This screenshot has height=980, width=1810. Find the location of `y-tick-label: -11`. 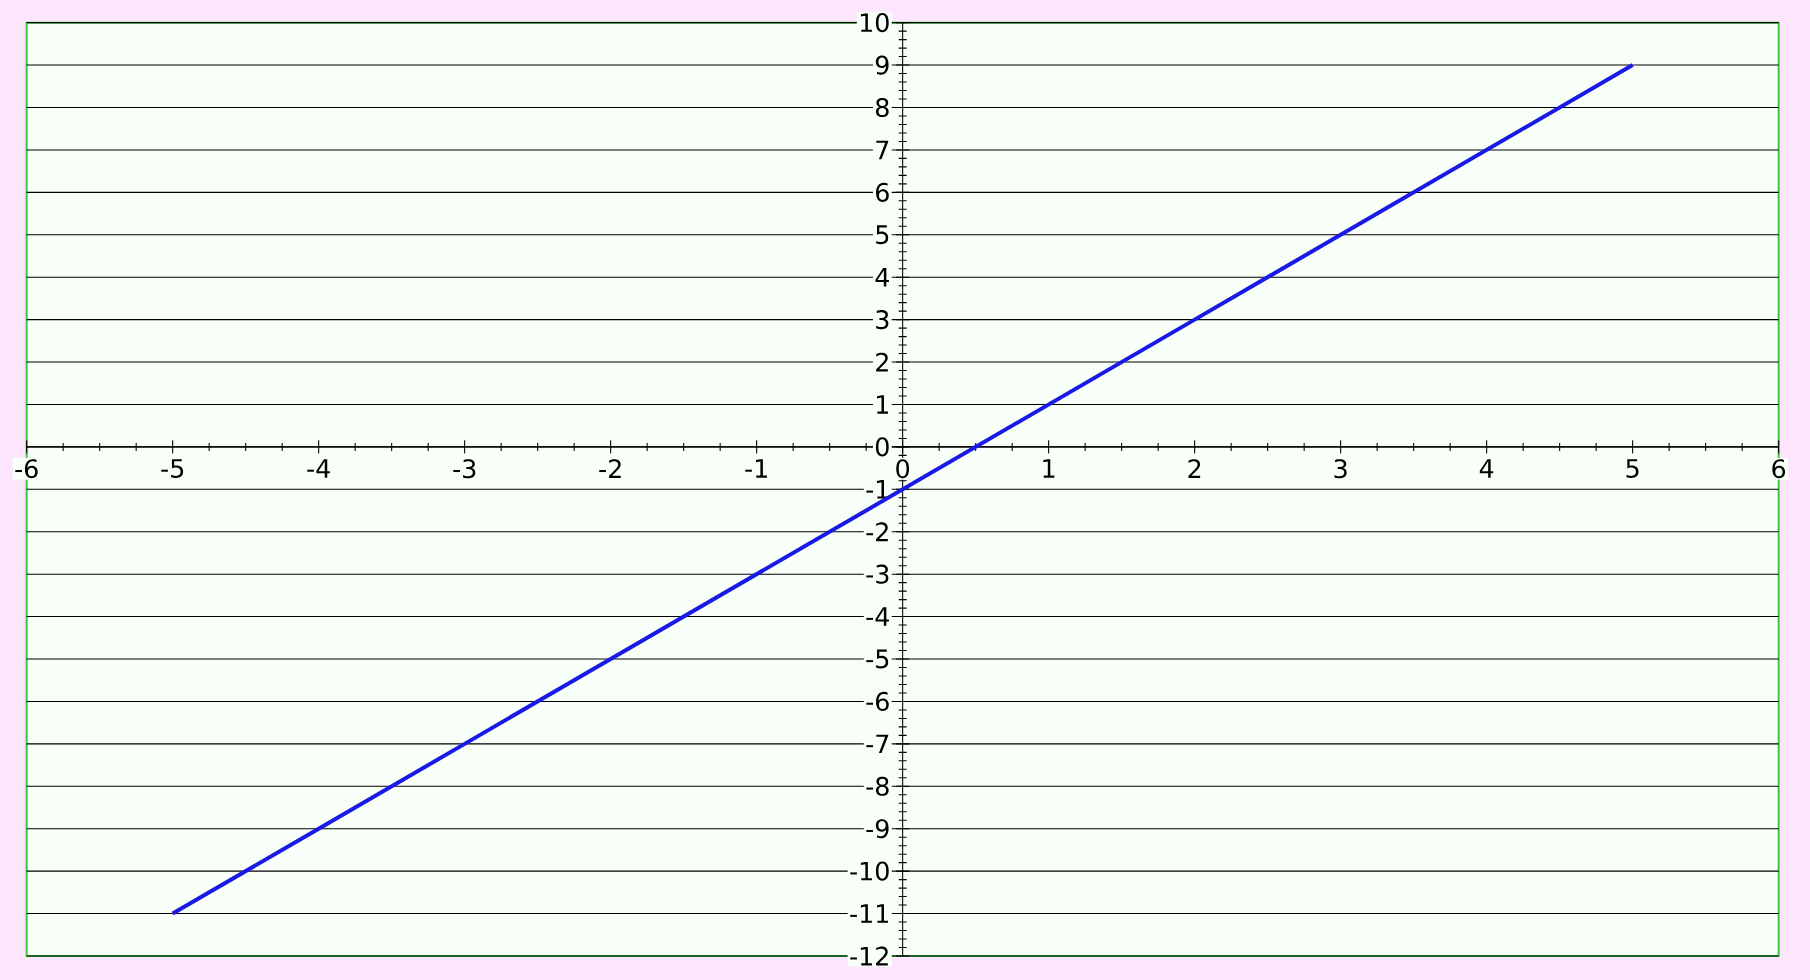

y-tick-label: -11 is located at coordinates (869, 913).